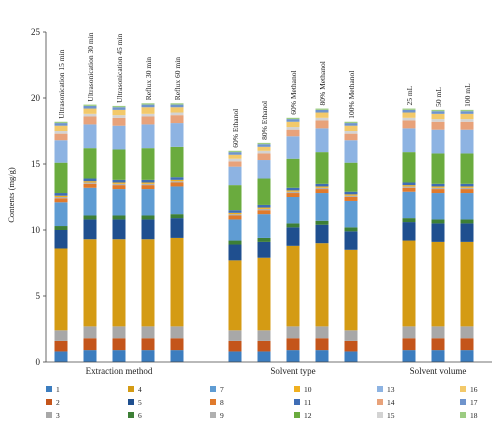  What do you see at coordinates (409, 95) in the screenshot?
I see `bar-label: 25 mL` at bounding box center [409, 95].